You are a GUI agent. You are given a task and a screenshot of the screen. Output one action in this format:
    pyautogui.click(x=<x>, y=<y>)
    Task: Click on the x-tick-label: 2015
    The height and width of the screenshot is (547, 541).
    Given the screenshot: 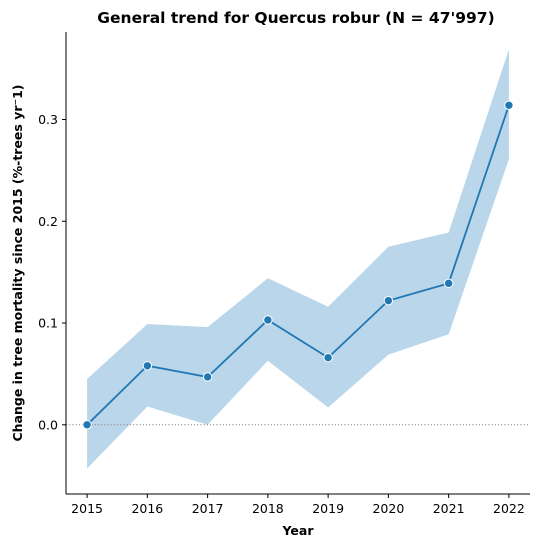 What is the action you would take?
    pyautogui.click(x=87, y=508)
    